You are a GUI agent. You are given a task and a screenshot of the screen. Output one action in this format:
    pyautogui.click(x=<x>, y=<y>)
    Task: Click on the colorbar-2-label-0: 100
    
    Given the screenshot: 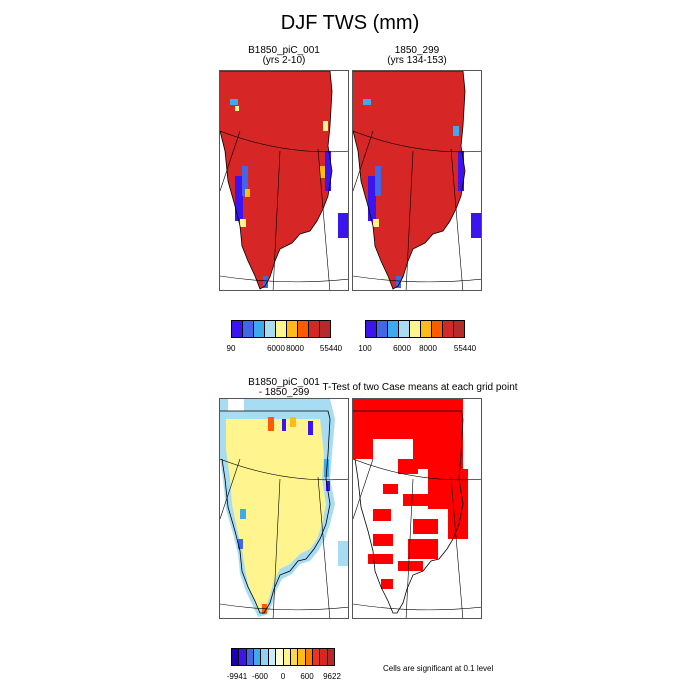 What is the action you would take?
    pyautogui.click(x=365, y=348)
    